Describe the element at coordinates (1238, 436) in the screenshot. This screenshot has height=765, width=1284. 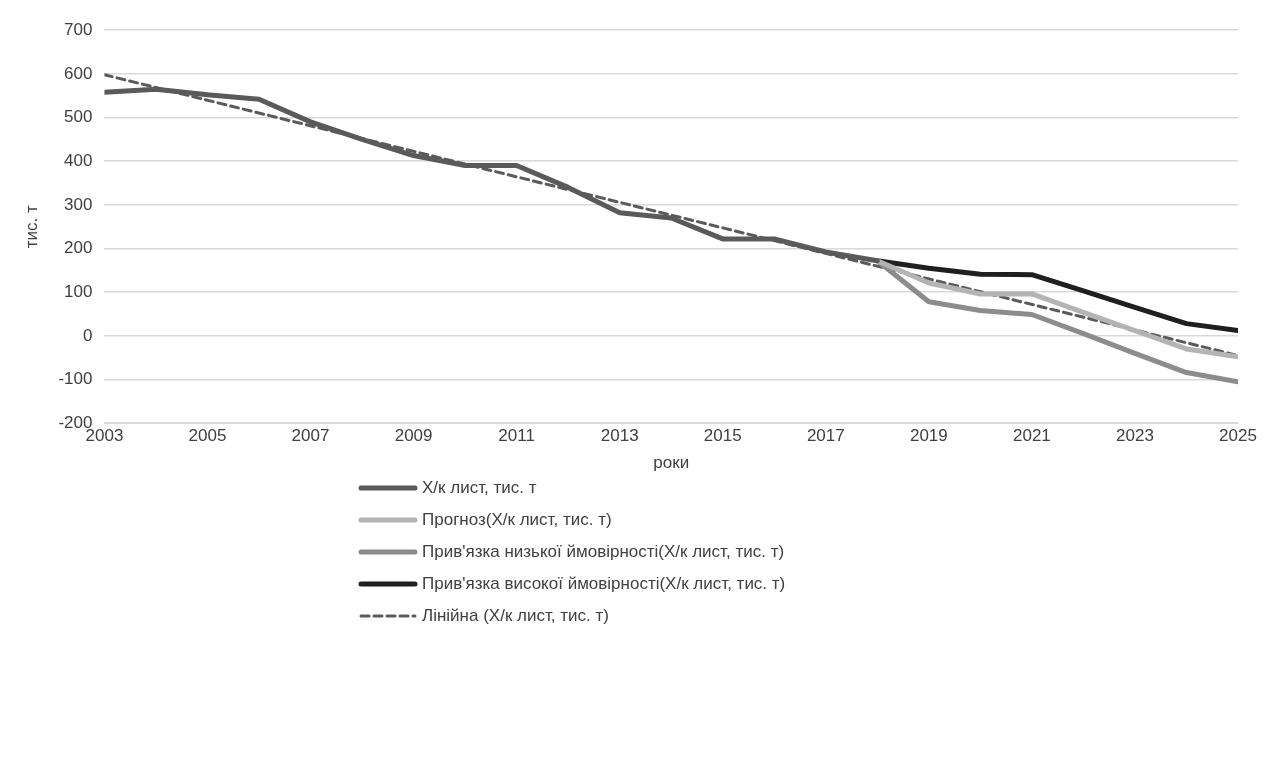
I see `x-tick-label: 2025` at that location.